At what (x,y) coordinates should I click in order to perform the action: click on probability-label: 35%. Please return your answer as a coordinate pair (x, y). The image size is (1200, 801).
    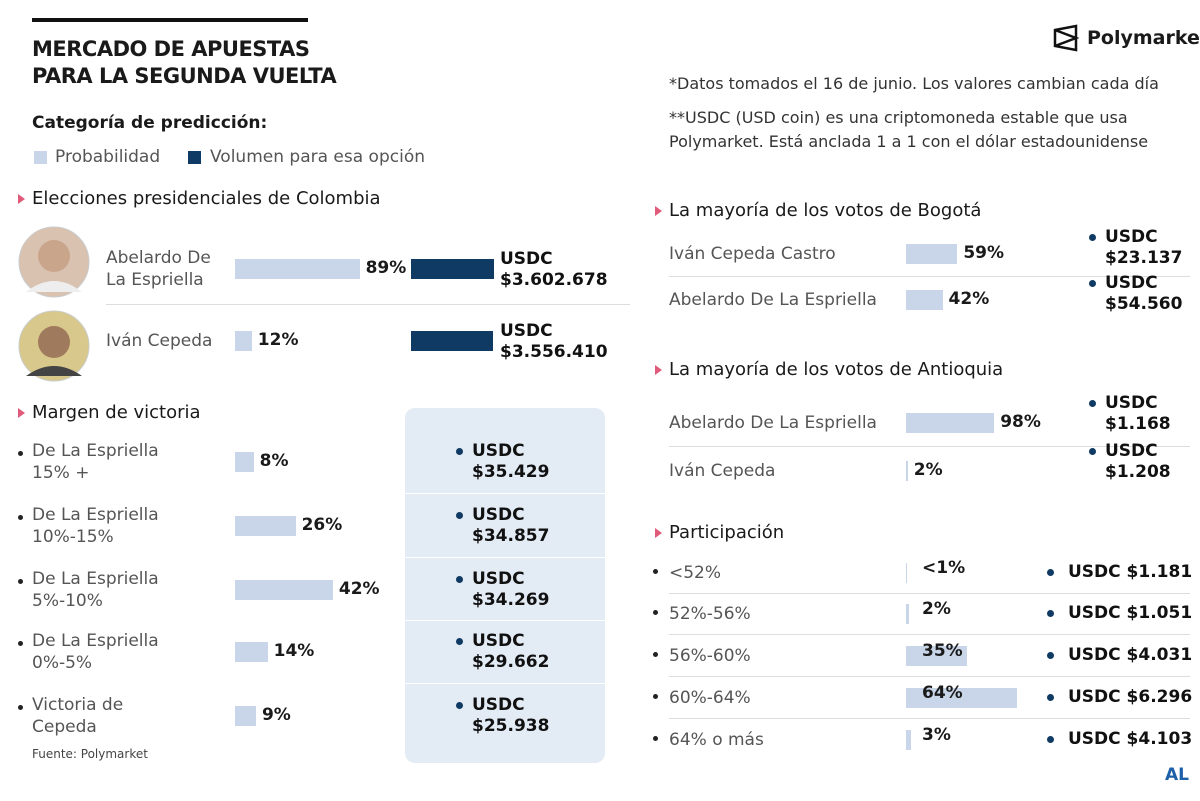
    Looking at the image, I should click on (942, 651).